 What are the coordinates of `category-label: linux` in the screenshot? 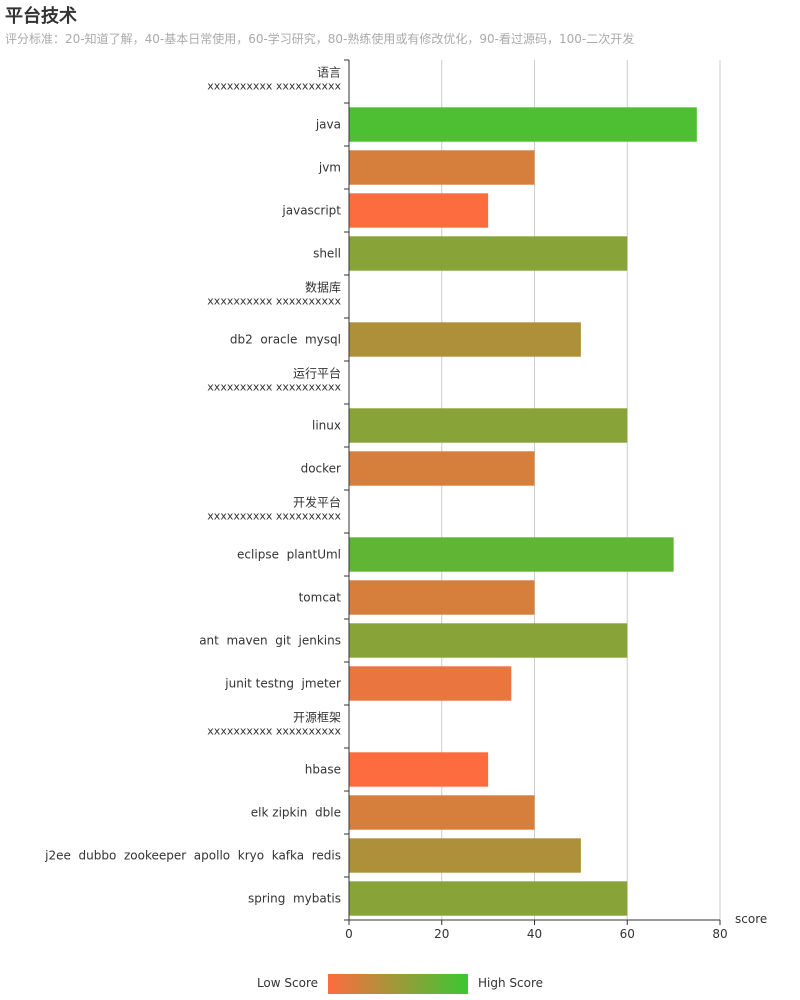 It's located at (326, 426).